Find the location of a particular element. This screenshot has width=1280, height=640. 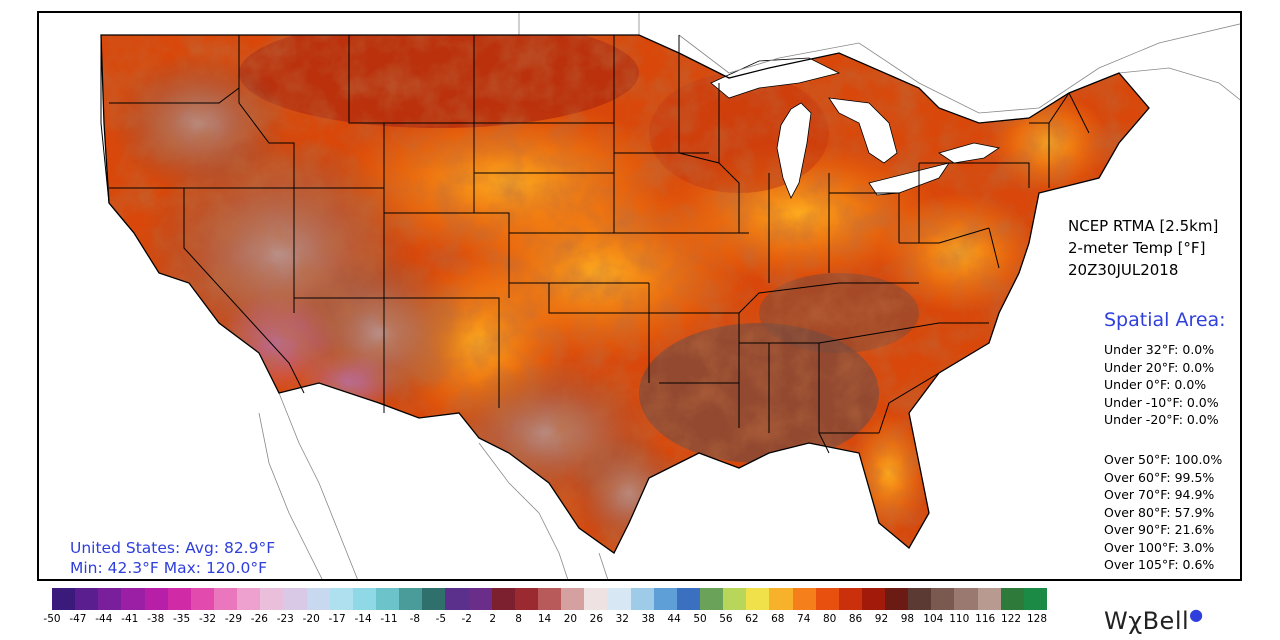

color-scale-label: 32 is located at coordinates (622, 619).